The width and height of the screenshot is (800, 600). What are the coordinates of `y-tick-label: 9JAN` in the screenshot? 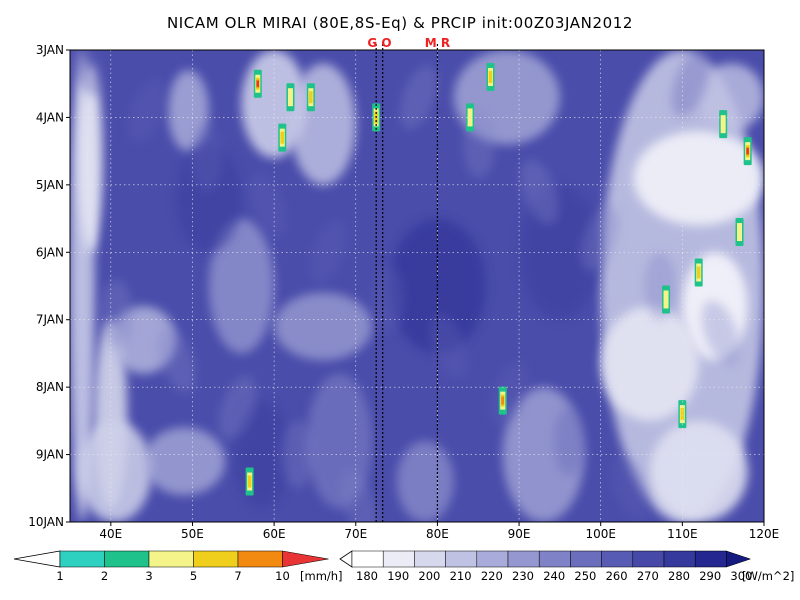 It's located at (50, 455).